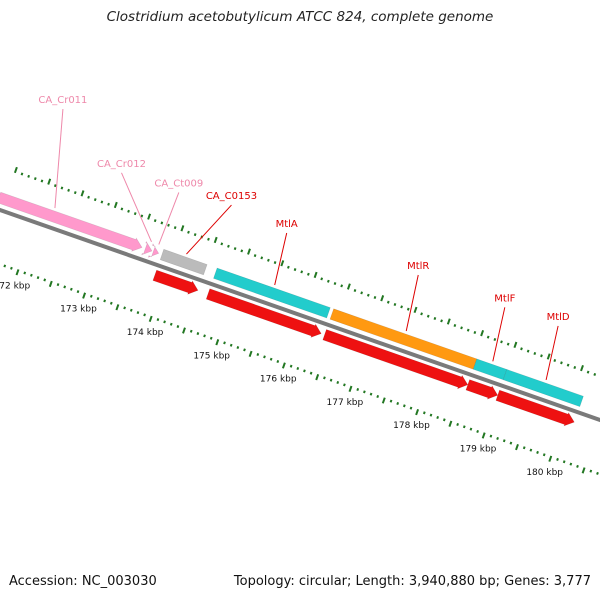 The width and height of the screenshot is (600, 600). Describe the element at coordinates (504, 298) in the screenshot. I see `feature-label: MtlF` at that location.